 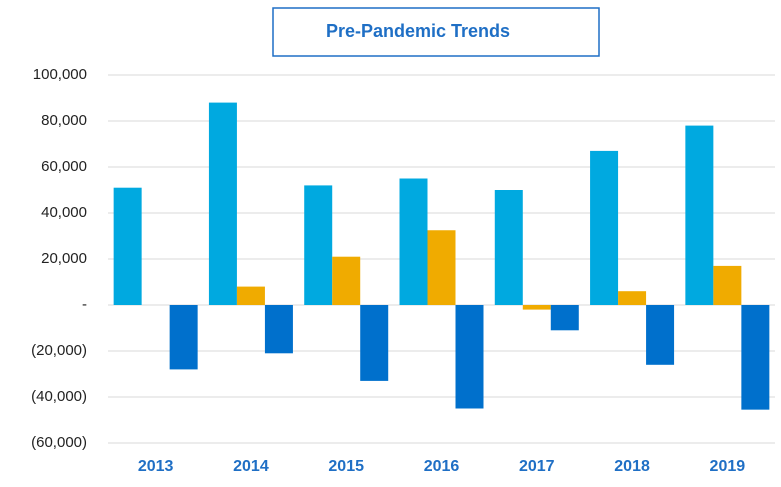 What do you see at coordinates (537, 466) in the screenshot?
I see `x-tick-label: 2017` at bounding box center [537, 466].